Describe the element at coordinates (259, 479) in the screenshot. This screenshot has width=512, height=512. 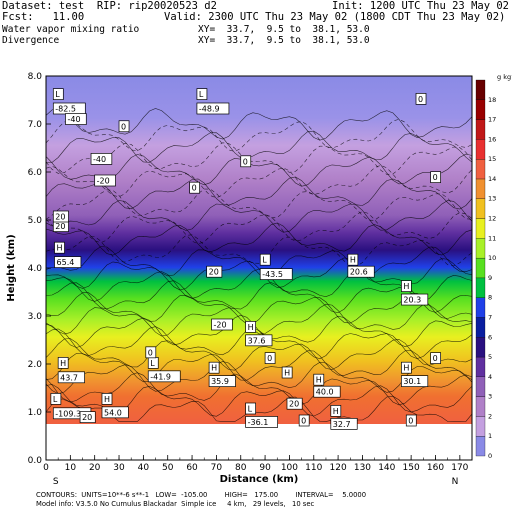
I see `x-axis-label: Distance (km)` at that location.